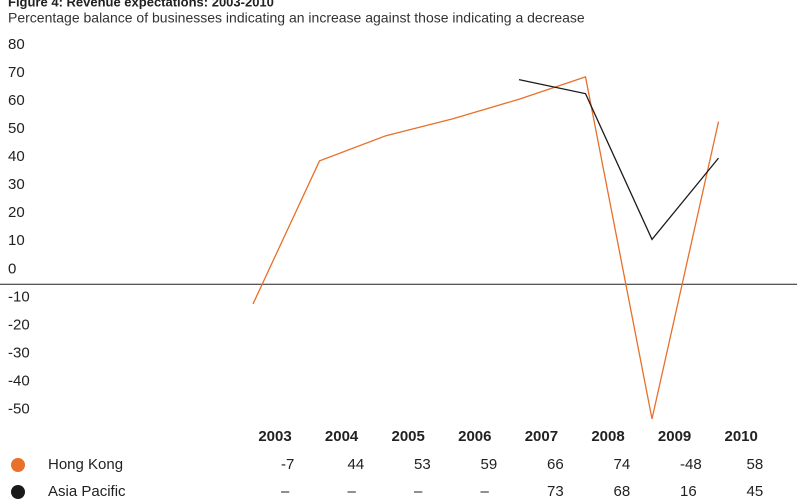 Image resolution: width=797 pixels, height=504 pixels. What do you see at coordinates (274, 436) in the screenshot?
I see `x-tick-label: 2003` at bounding box center [274, 436].